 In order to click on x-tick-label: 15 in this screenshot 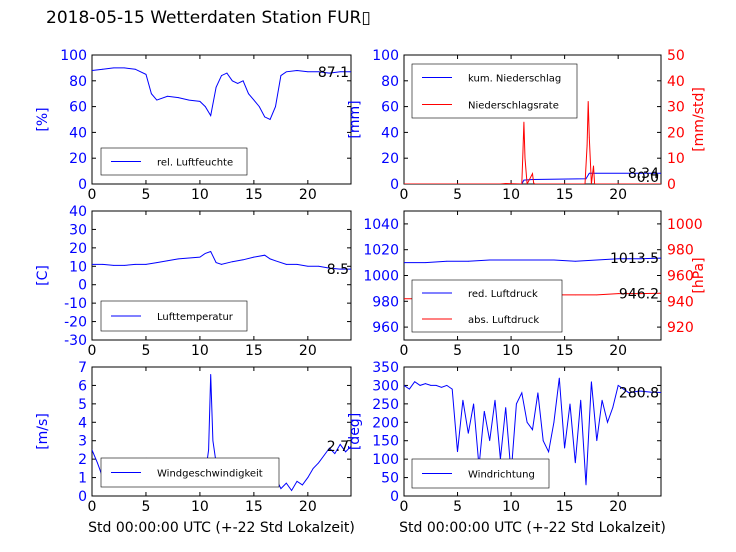, I will do `click(565, 507)`.